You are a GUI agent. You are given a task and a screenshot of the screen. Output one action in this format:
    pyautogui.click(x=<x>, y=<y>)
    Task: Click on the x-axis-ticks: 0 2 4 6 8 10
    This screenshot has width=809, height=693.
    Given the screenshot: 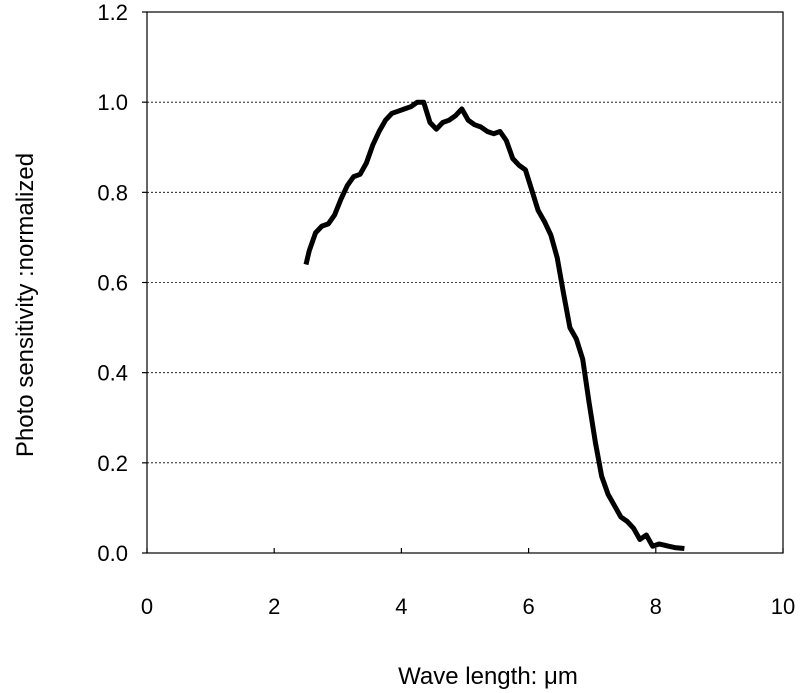 What is the action you would take?
    pyautogui.click(x=468, y=583)
    